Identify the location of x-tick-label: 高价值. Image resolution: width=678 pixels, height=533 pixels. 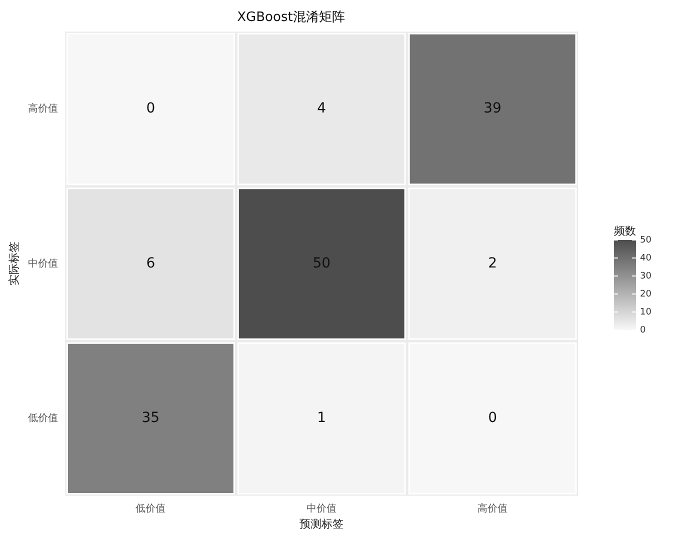
(493, 508).